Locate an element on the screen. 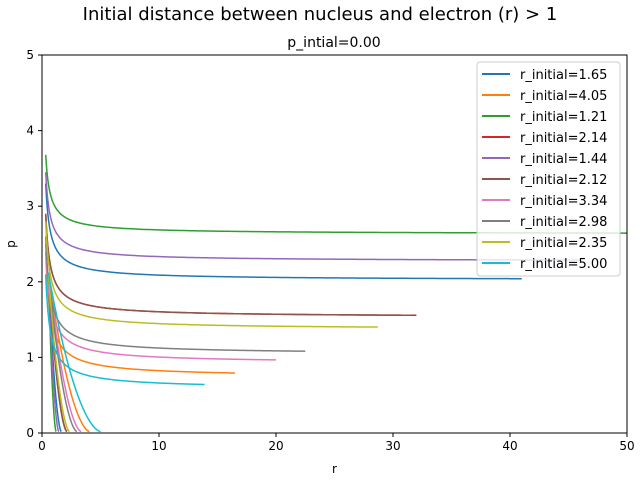  y-tick-label: 4 is located at coordinates (30, 131).